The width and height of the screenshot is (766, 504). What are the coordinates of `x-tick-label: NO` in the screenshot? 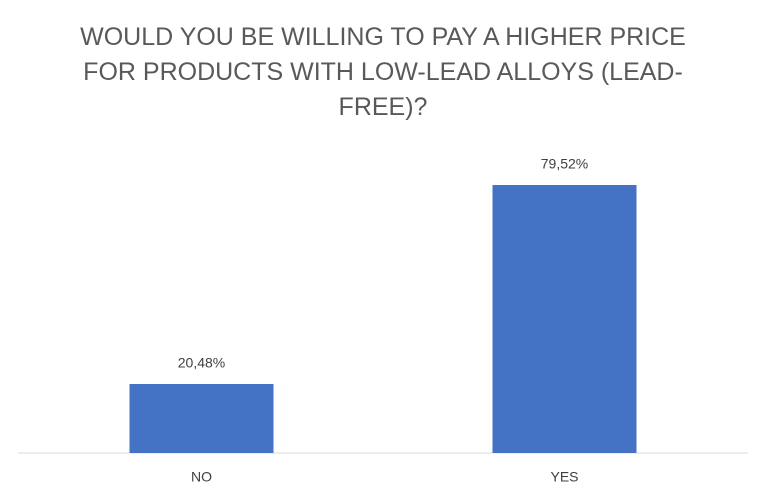 It's located at (201, 477).